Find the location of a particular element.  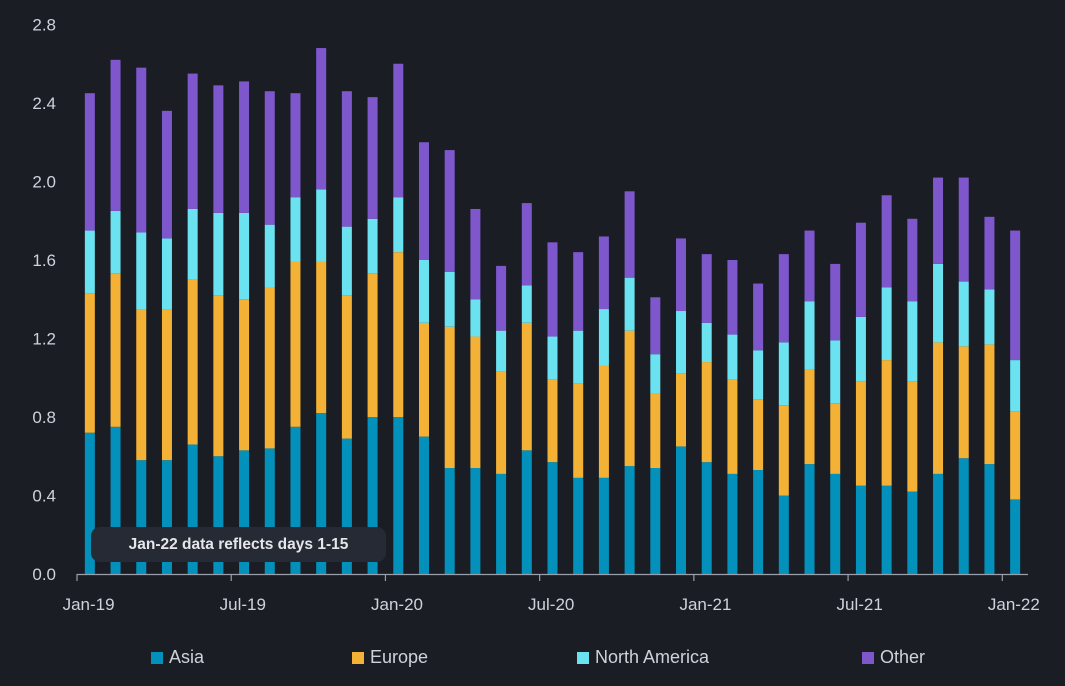

legend-item-other: Other is located at coordinates (893, 657).